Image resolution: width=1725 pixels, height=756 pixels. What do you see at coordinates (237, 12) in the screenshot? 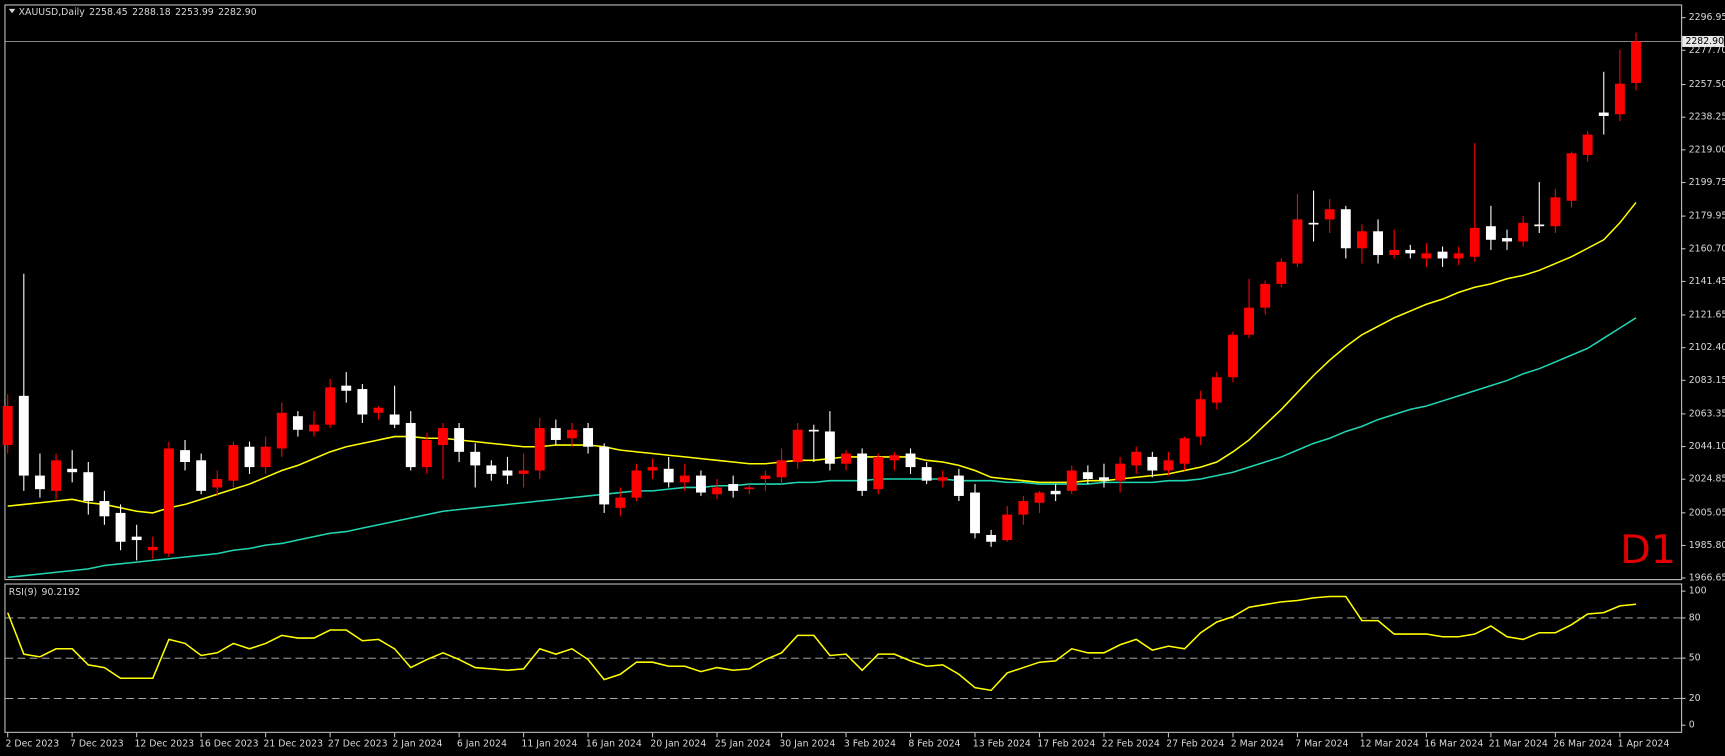
I see `quote-close: 2282.90` at bounding box center [237, 12].